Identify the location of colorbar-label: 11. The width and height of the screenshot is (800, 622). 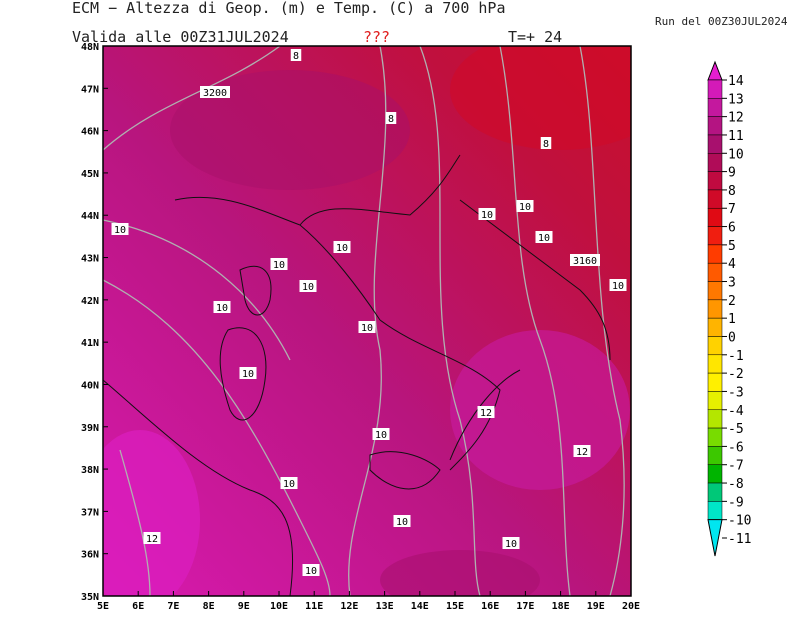
(736, 136).